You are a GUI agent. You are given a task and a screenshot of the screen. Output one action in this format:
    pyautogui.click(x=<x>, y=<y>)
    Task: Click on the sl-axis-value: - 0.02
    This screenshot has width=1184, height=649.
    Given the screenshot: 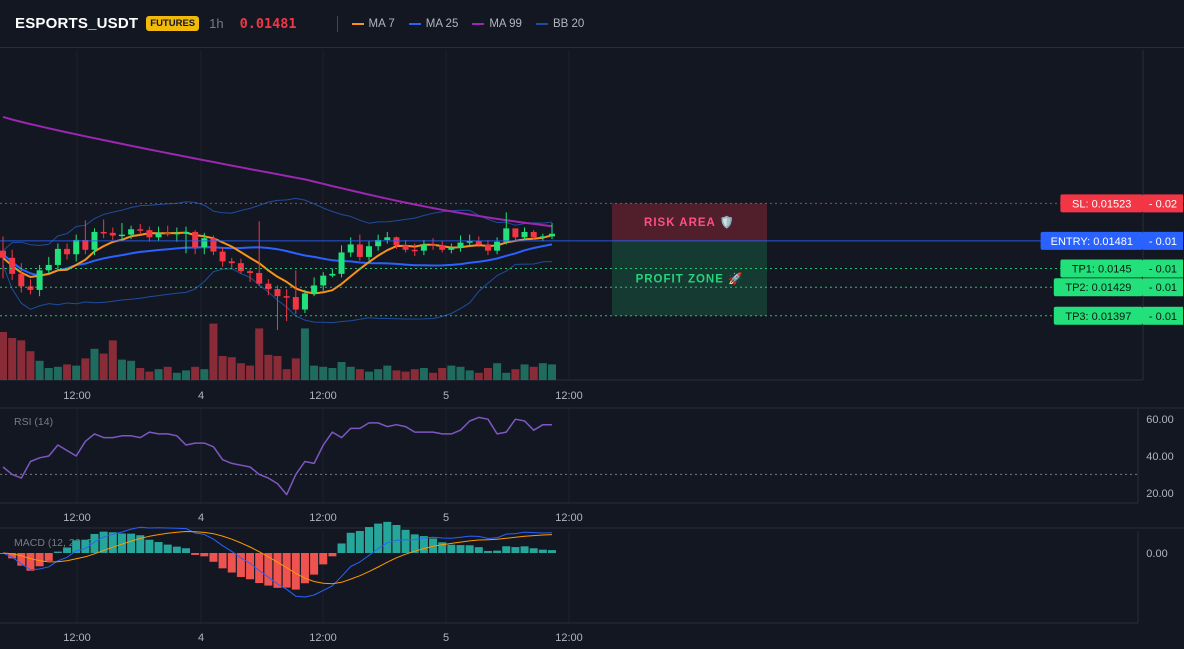 What is the action you would take?
    pyautogui.click(x=1163, y=204)
    